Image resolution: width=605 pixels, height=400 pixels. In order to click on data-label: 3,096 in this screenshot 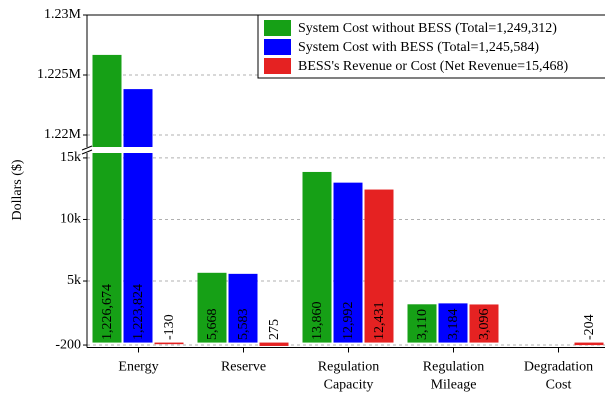, I will do `click(484, 325)`.